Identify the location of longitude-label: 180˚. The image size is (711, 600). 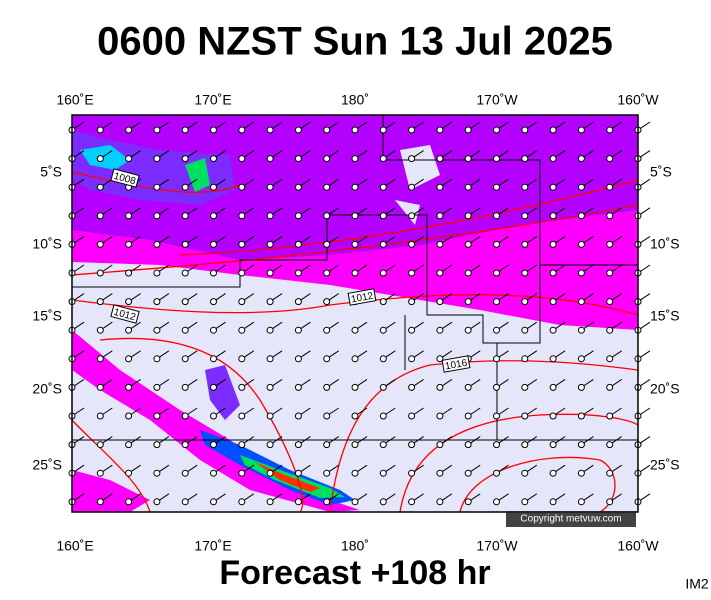
(355, 100).